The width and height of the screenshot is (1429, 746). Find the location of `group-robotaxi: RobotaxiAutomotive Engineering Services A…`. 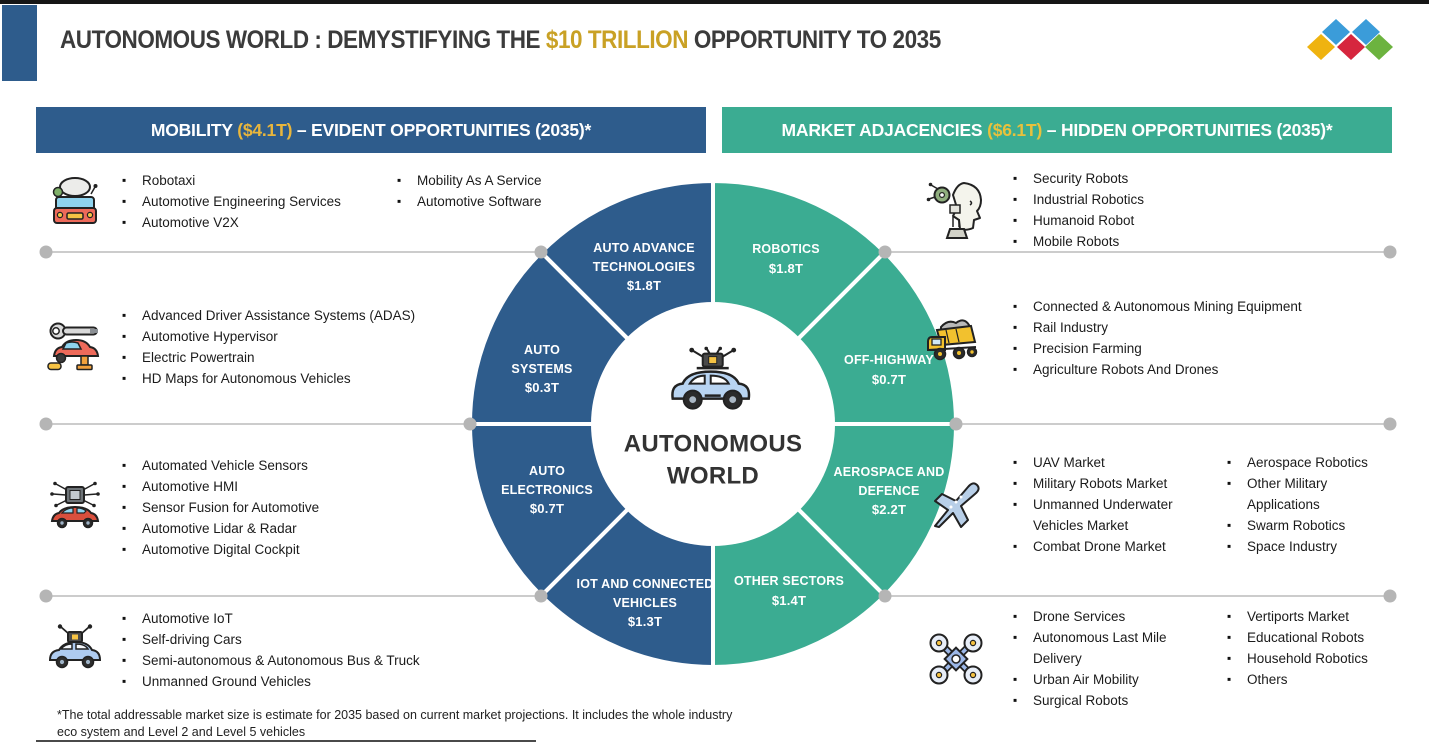

group-robotaxi: RobotaxiAutomotive Engineering Services A… is located at coordinates (310, 201).